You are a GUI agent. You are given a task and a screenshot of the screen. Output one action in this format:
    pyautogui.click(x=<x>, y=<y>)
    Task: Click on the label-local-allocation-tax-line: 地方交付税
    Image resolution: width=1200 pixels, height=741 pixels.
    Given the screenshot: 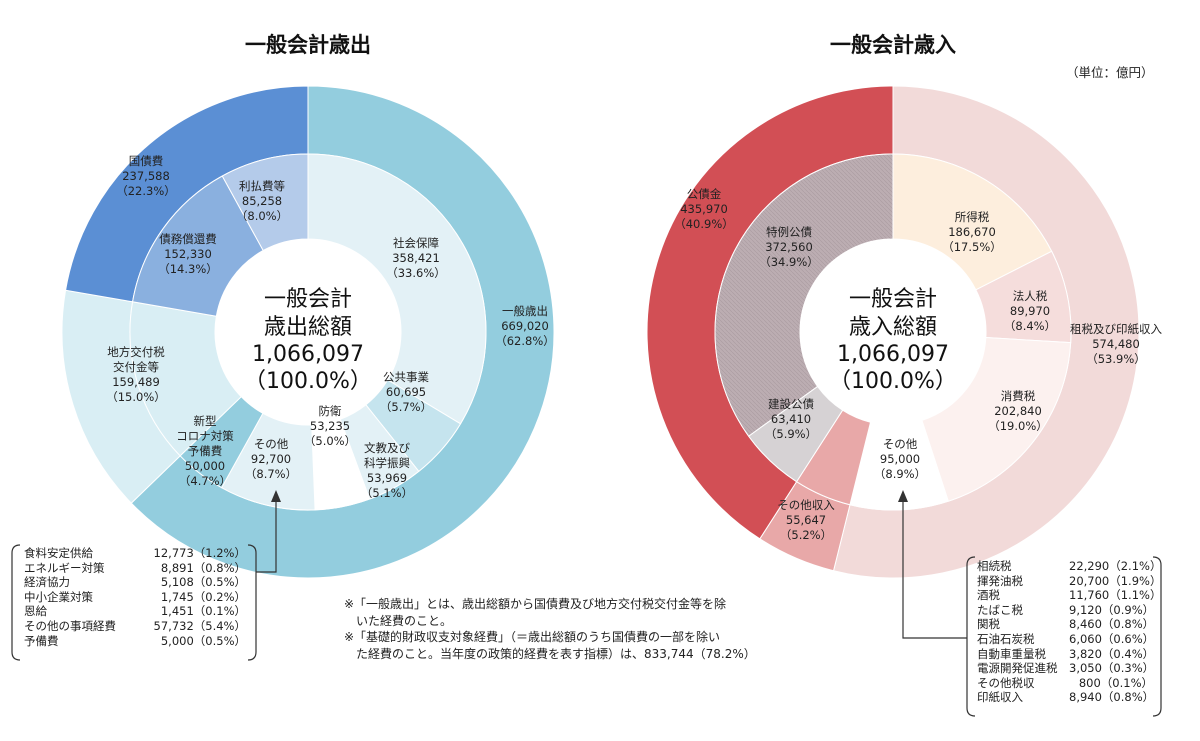 What is the action you would take?
    pyautogui.click(x=136, y=352)
    